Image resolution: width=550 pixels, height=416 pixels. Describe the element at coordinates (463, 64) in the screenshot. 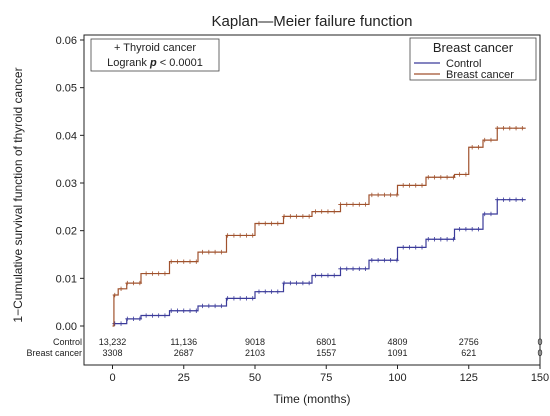

I see `legend-label-control: Control` at that location.